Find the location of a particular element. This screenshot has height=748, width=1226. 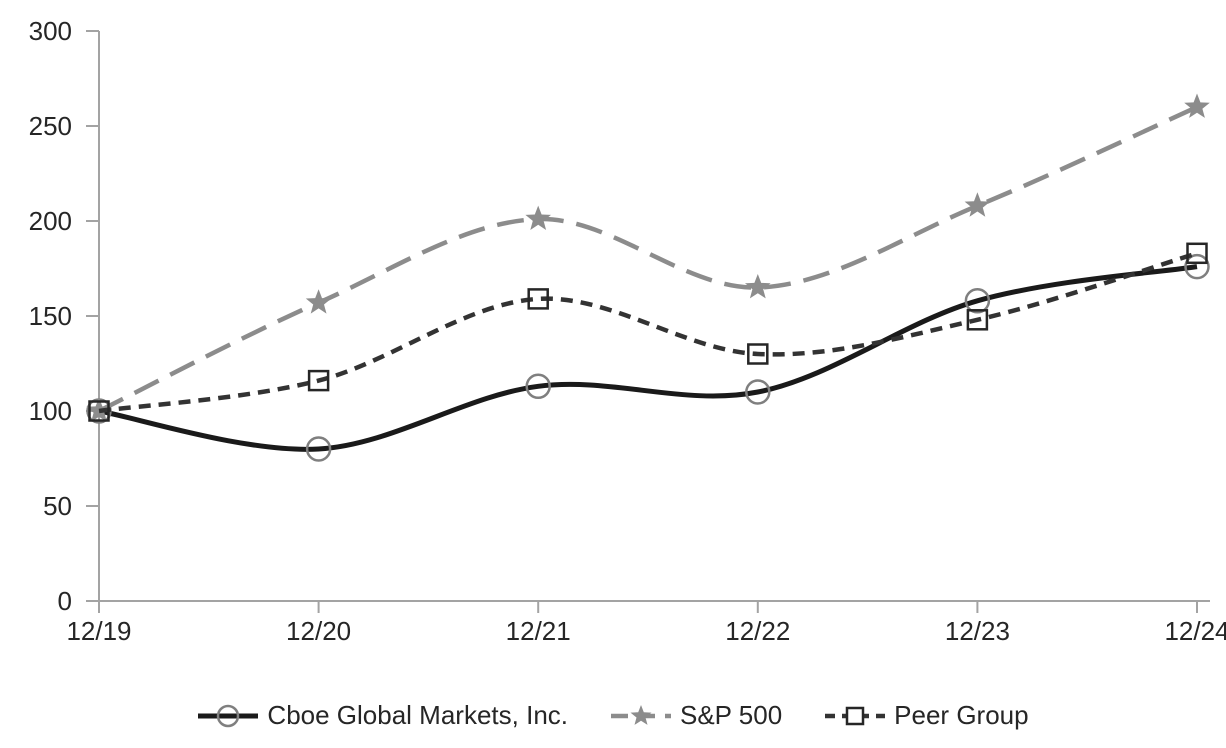

x-tick-label: 12/20 is located at coordinates (318, 631).